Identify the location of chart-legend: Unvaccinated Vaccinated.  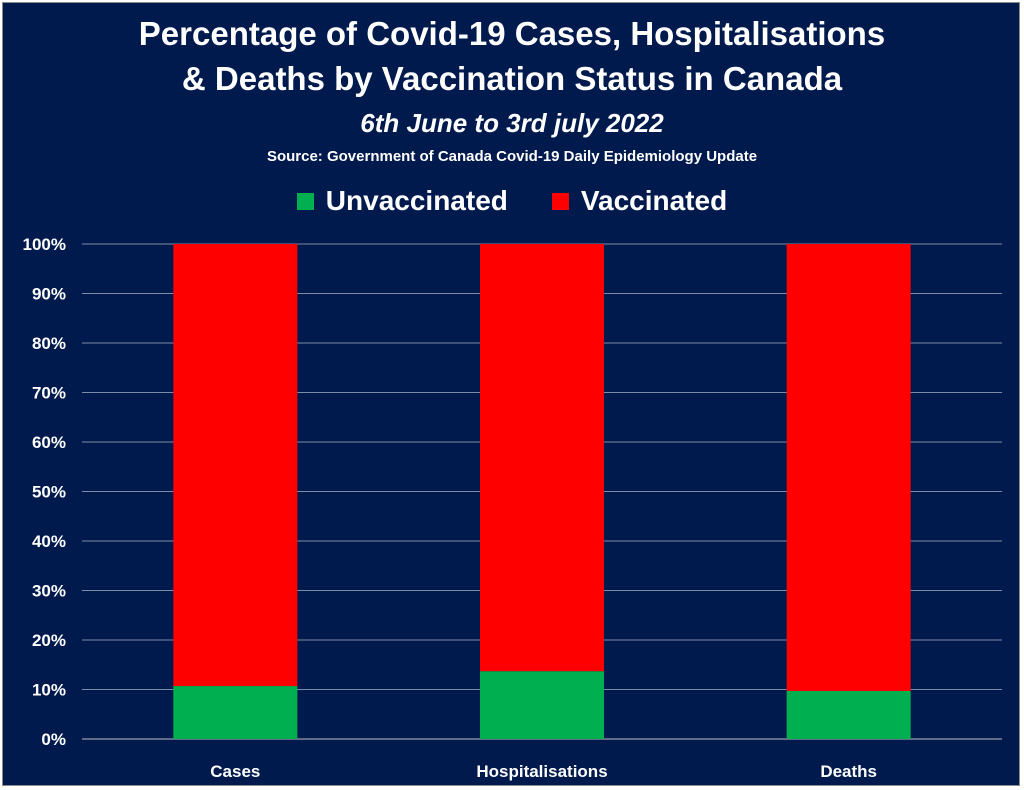
(512, 201).